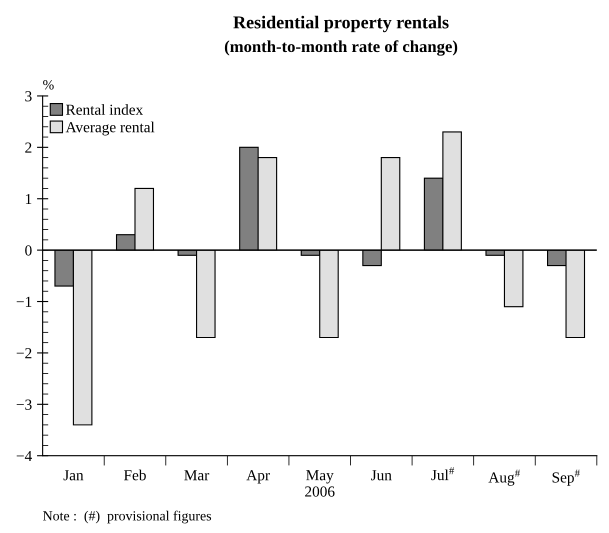 The width and height of the screenshot is (609, 533). Describe the element at coordinates (28, 250) in the screenshot. I see `y-tick-label: 0` at that location.